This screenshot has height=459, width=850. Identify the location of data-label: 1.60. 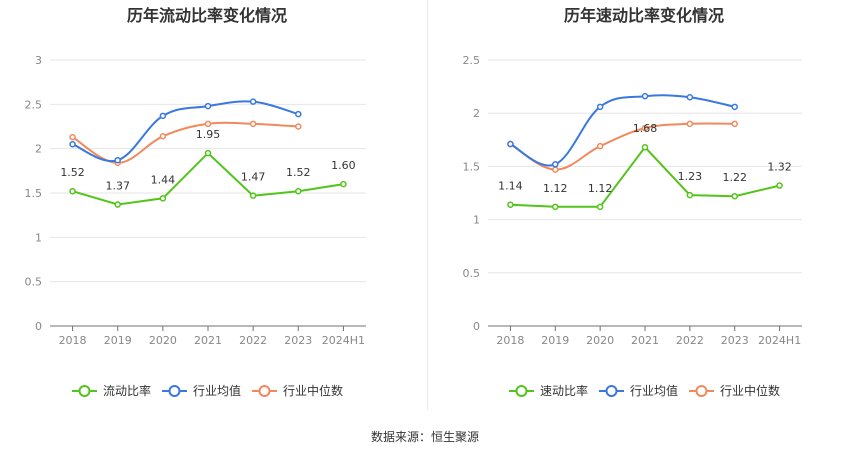
(343, 165).